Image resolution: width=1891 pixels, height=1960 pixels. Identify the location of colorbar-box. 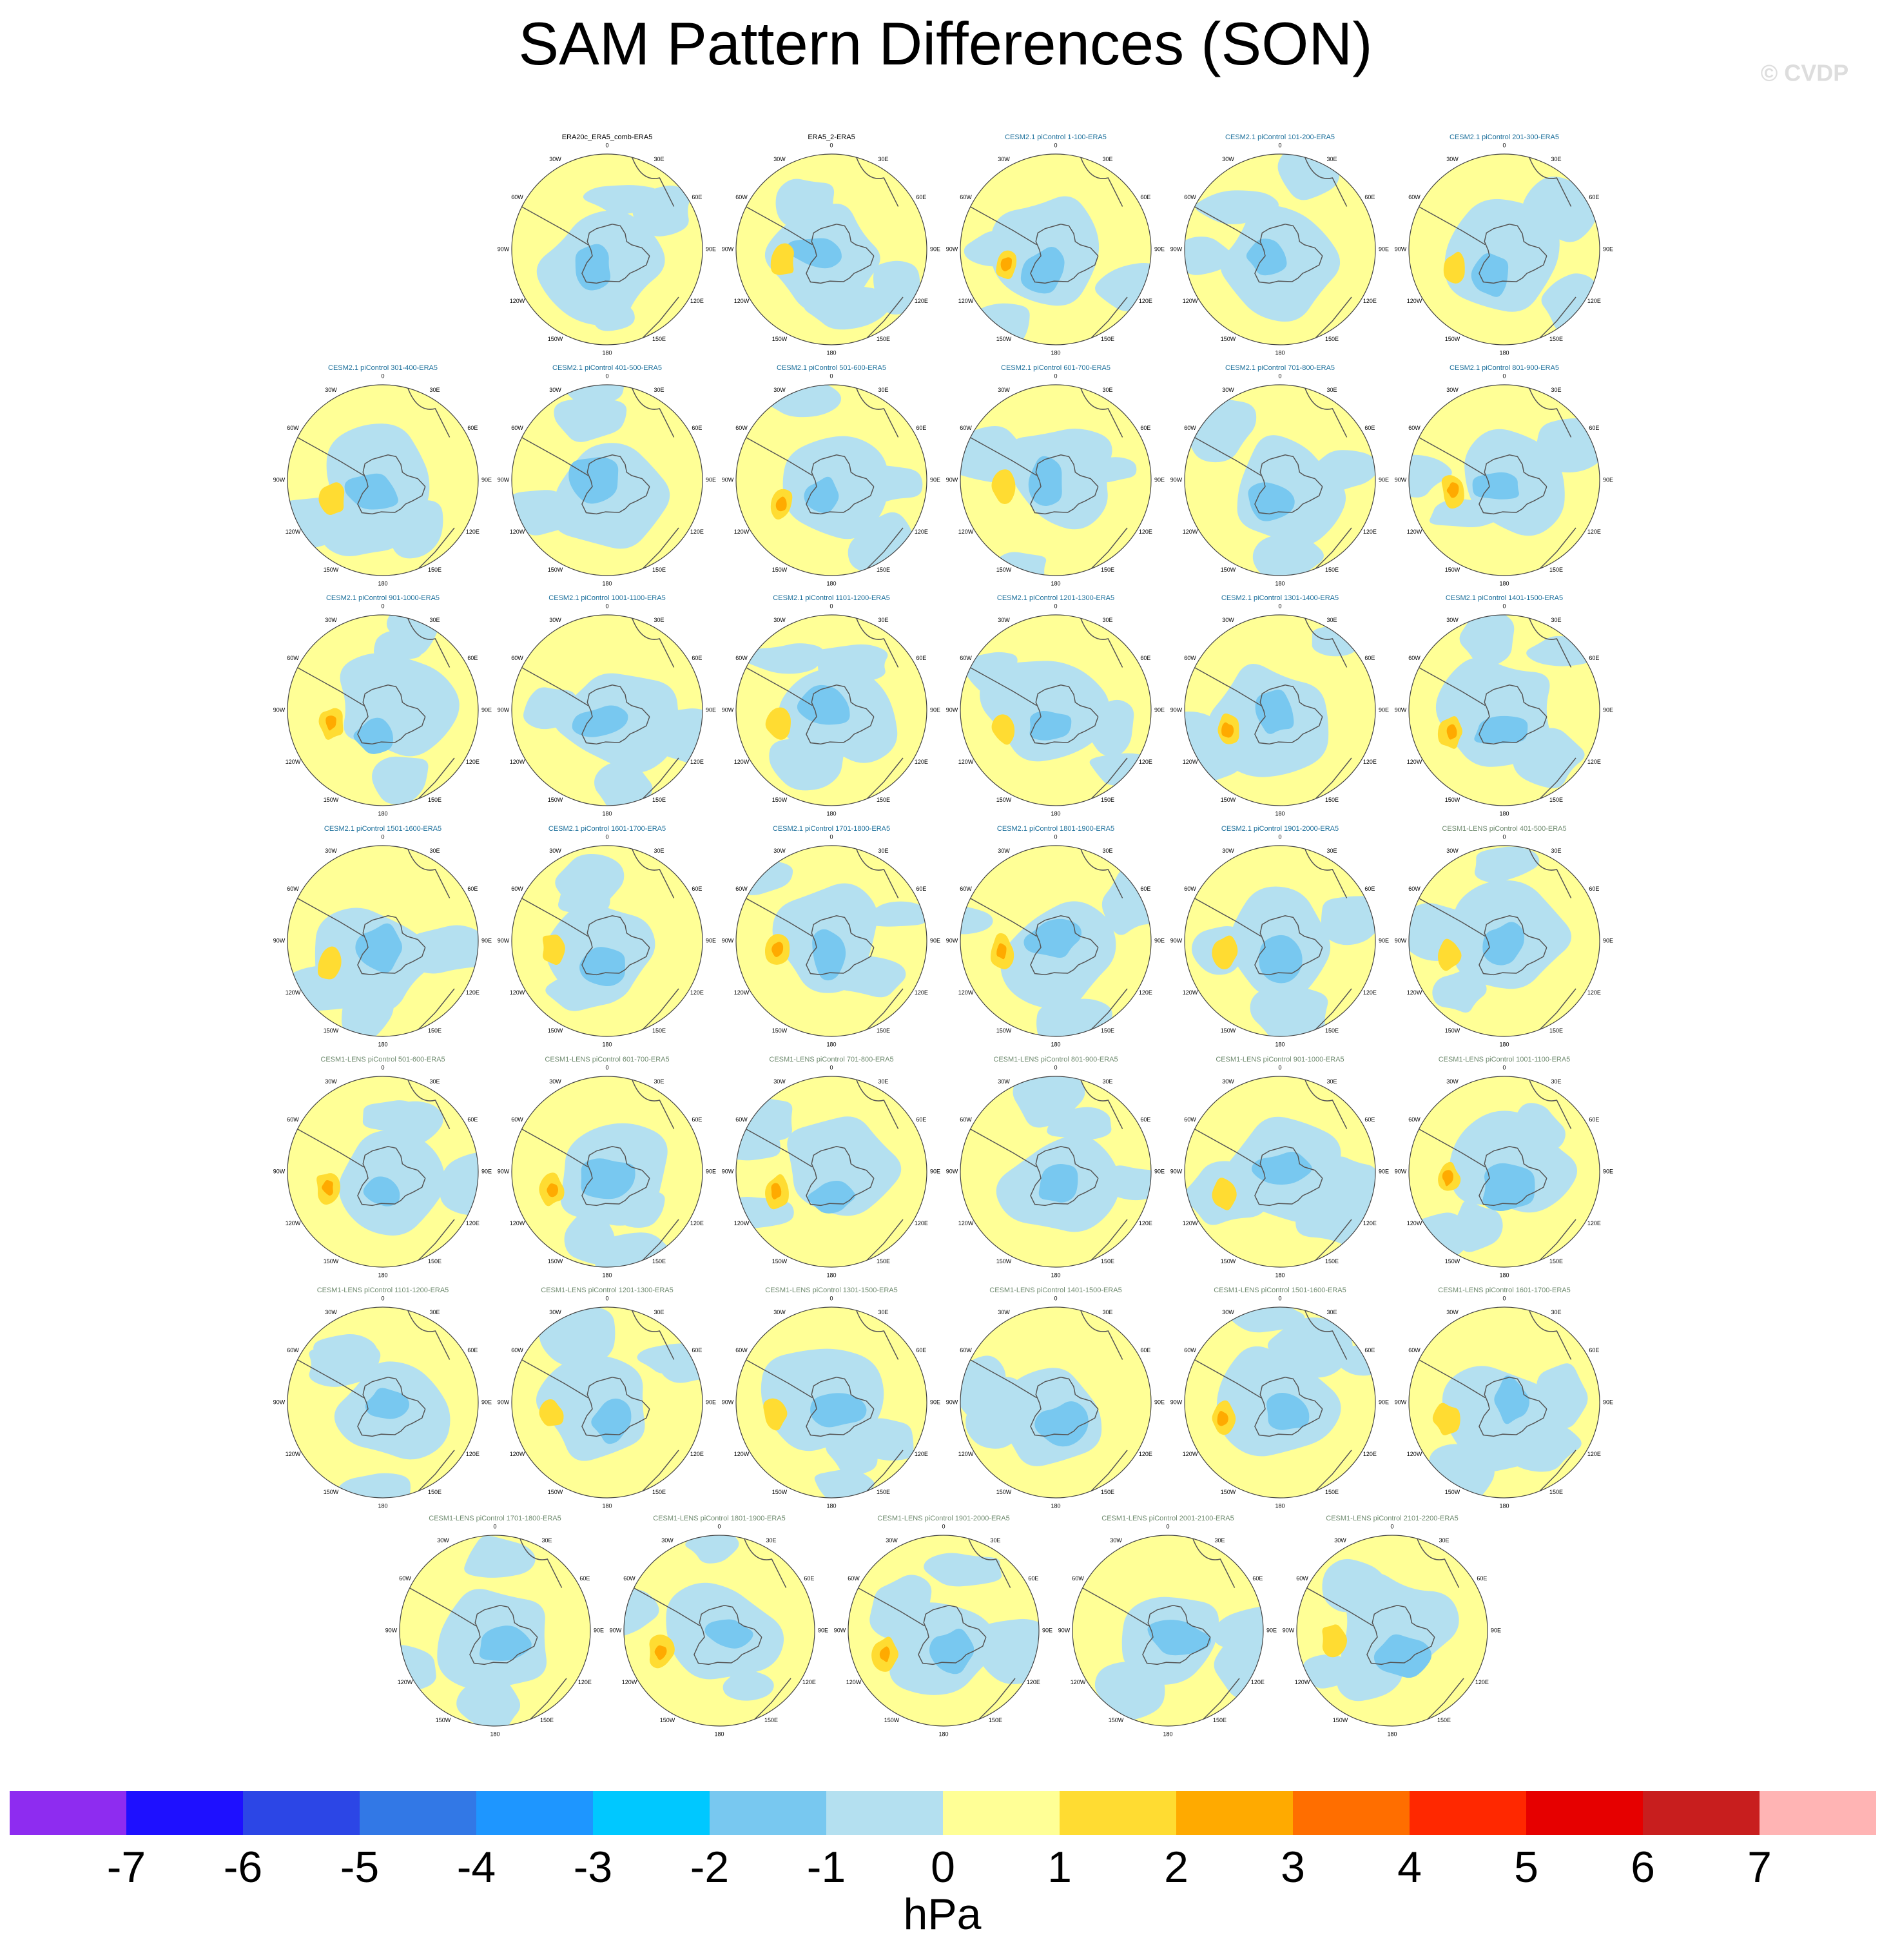
(1584, 1813).